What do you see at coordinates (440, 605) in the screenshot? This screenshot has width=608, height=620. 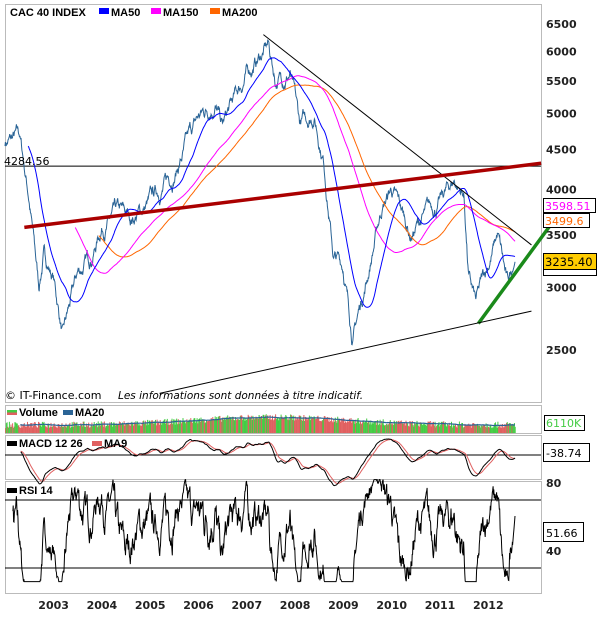 I see `x-tick-label: 2011` at bounding box center [440, 605].